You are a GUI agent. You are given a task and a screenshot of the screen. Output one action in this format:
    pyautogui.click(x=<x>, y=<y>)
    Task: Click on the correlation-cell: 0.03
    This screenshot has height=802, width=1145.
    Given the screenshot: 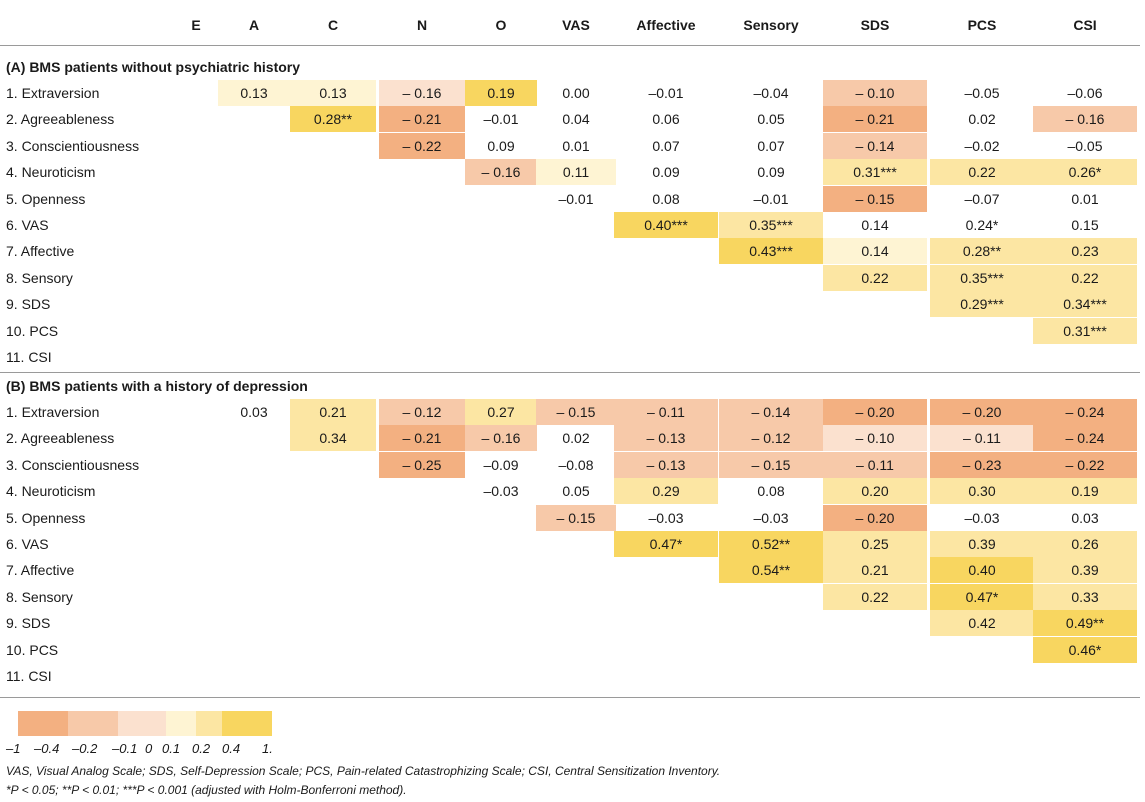 What is the action you would take?
    pyautogui.click(x=254, y=412)
    